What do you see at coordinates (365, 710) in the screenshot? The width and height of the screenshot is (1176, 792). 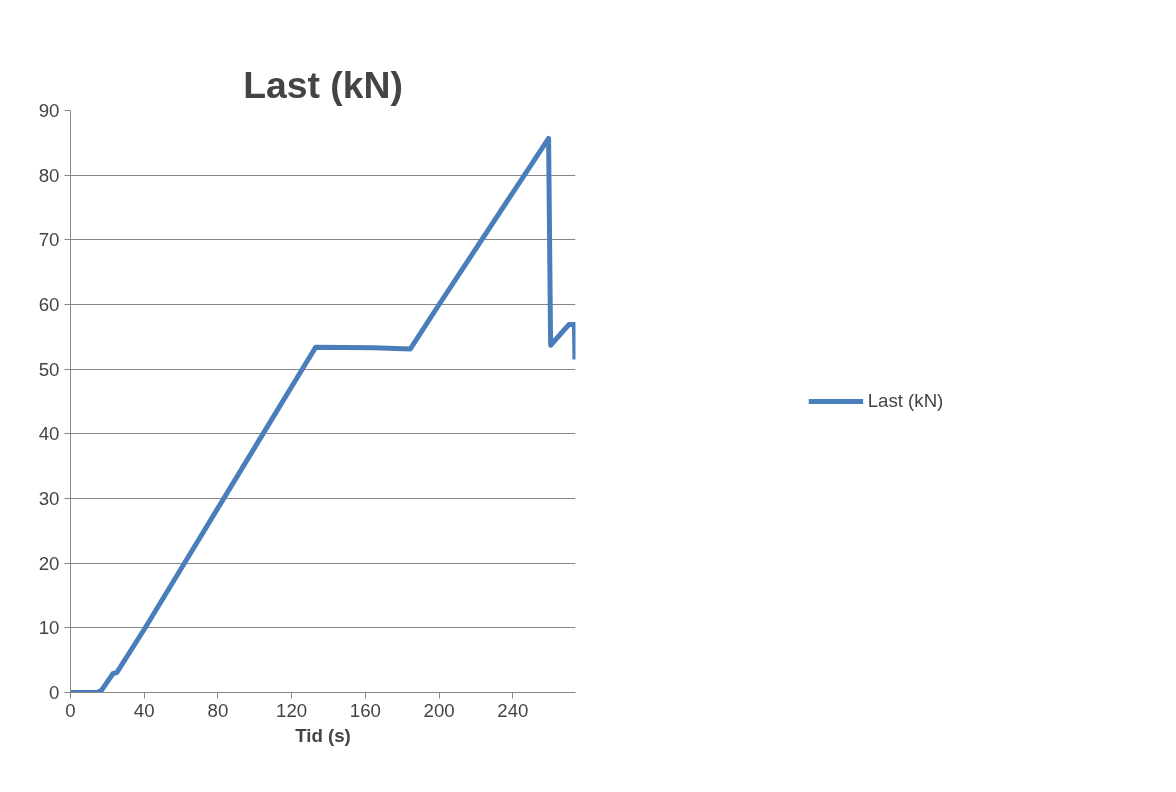 I see `x-tick-label: 160` at bounding box center [365, 710].